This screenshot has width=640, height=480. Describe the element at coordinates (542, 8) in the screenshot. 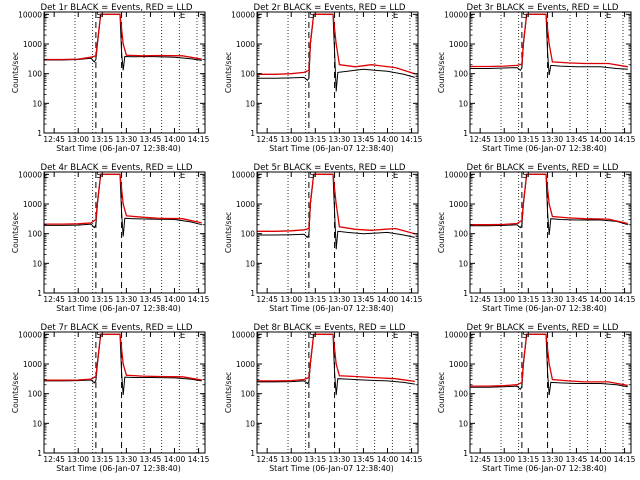

I see `chart-title: Det 3r BLACK = Events, RED = LLD` at that location.